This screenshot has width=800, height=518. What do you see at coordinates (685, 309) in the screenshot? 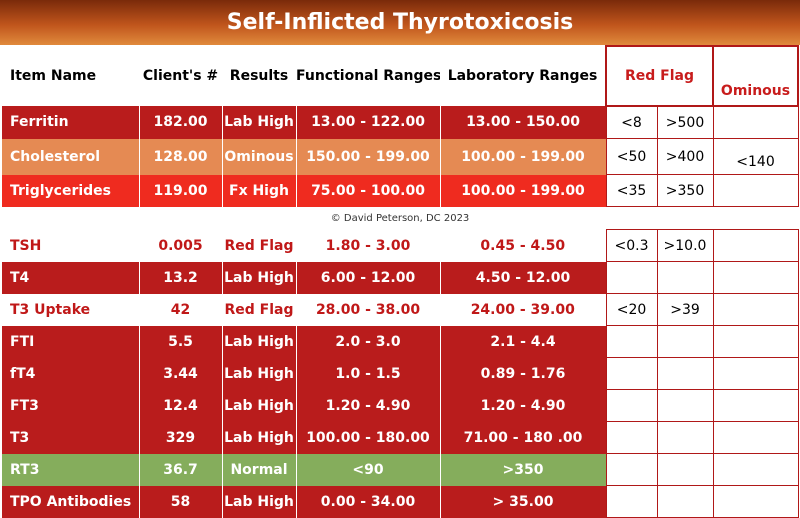
I see `red-flag-high: >39` at bounding box center [685, 309].